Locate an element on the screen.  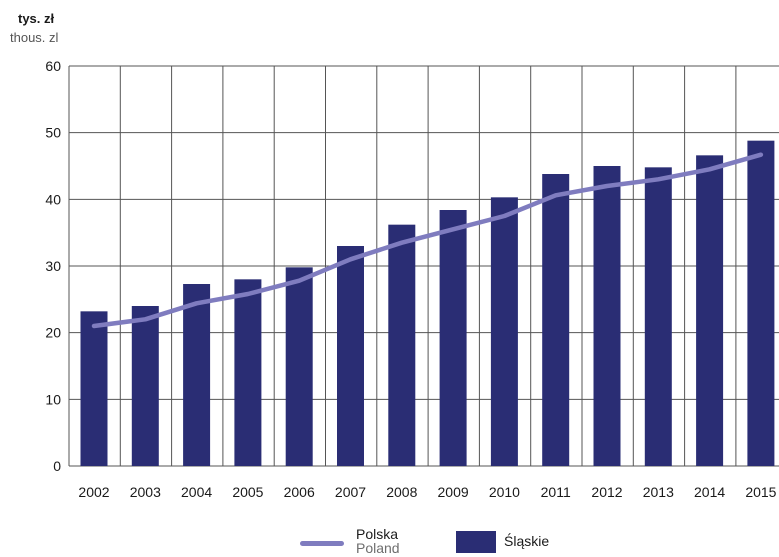
legend-bar-label: Śląskie is located at coordinates (527, 541).